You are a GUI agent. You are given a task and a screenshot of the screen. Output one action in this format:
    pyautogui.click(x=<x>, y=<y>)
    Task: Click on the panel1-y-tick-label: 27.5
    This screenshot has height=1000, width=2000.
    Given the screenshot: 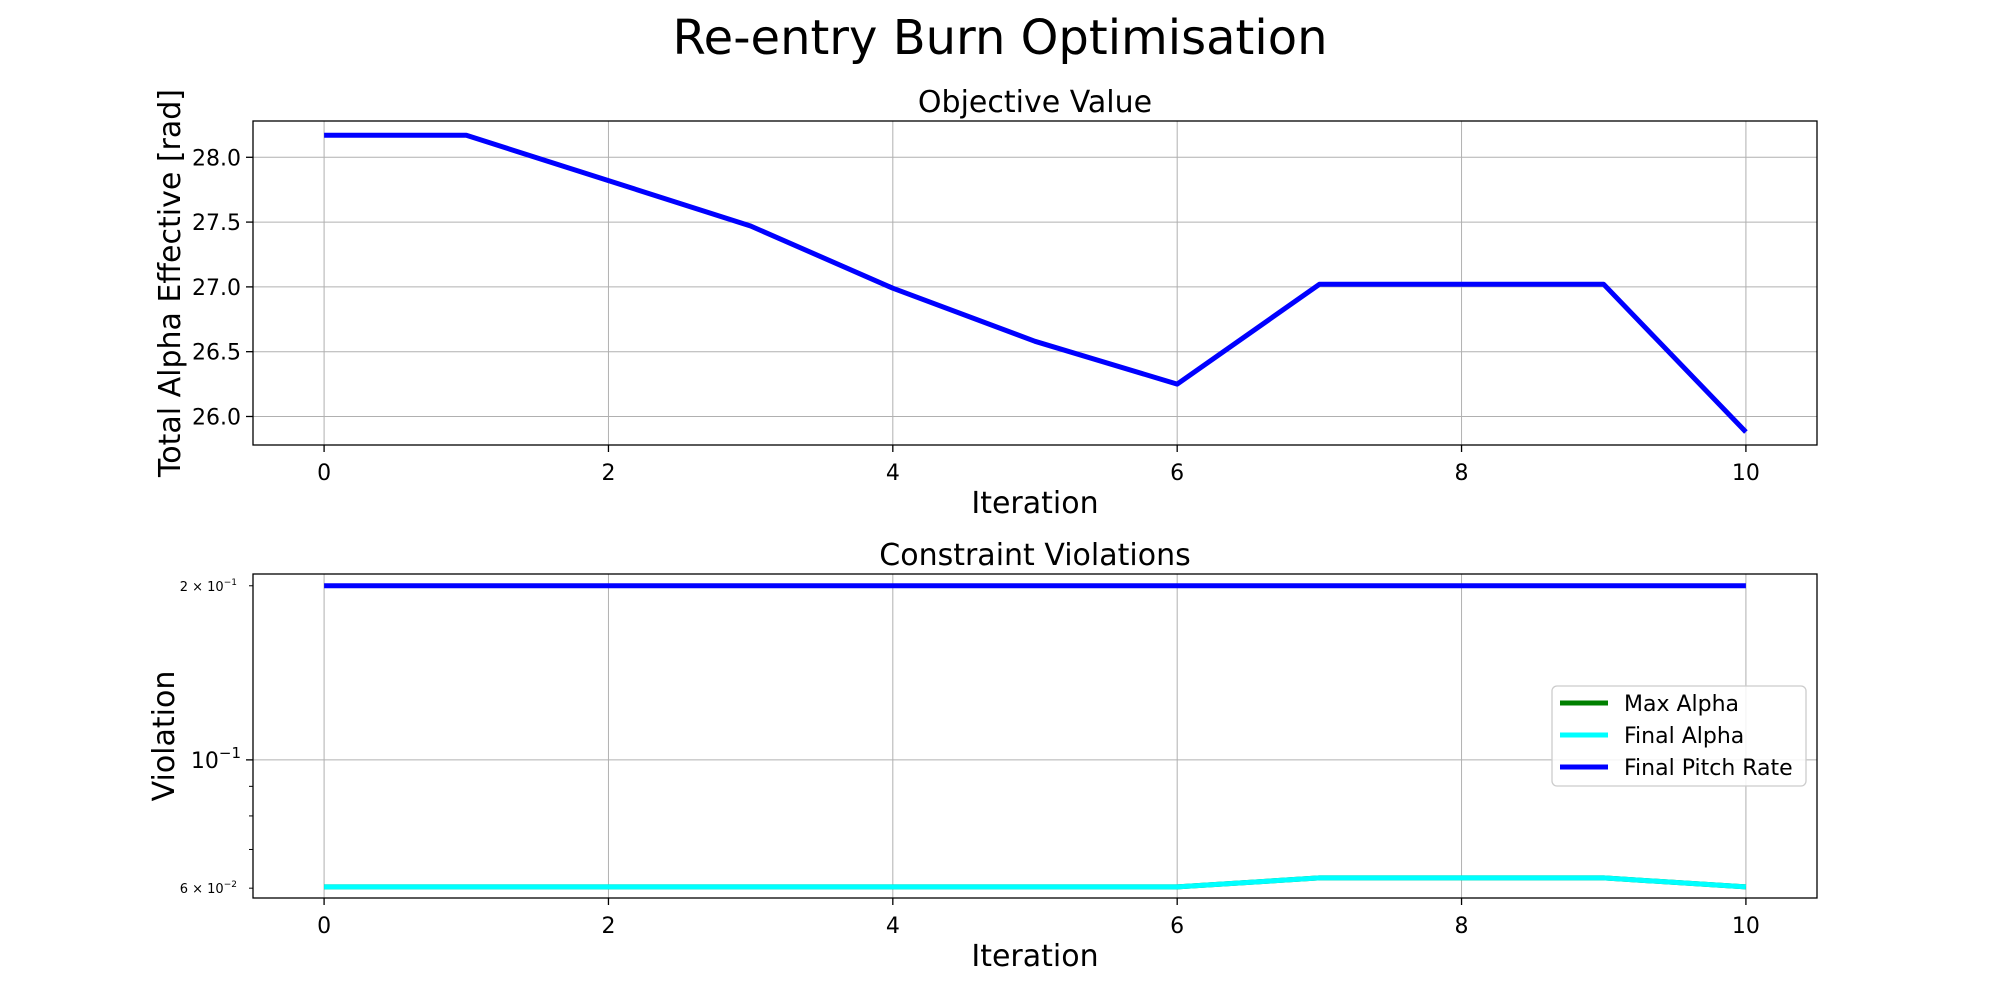 What is the action you would take?
    pyautogui.click(x=216, y=223)
    